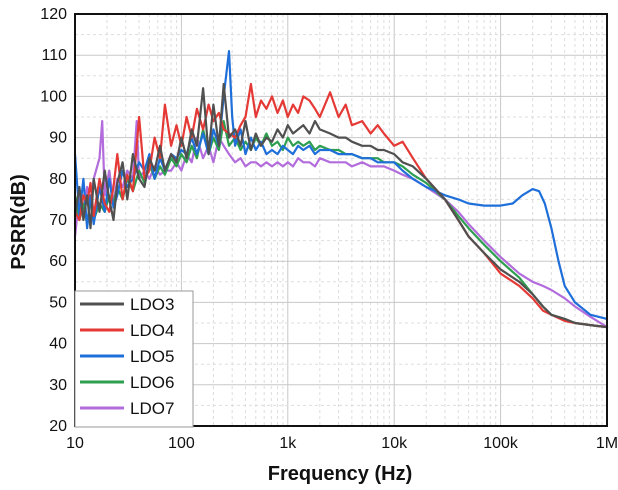 This screenshot has height=490, width=618. What do you see at coordinates (58, 220) in the screenshot?
I see `y-tick-label: 70` at bounding box center [58, 220].